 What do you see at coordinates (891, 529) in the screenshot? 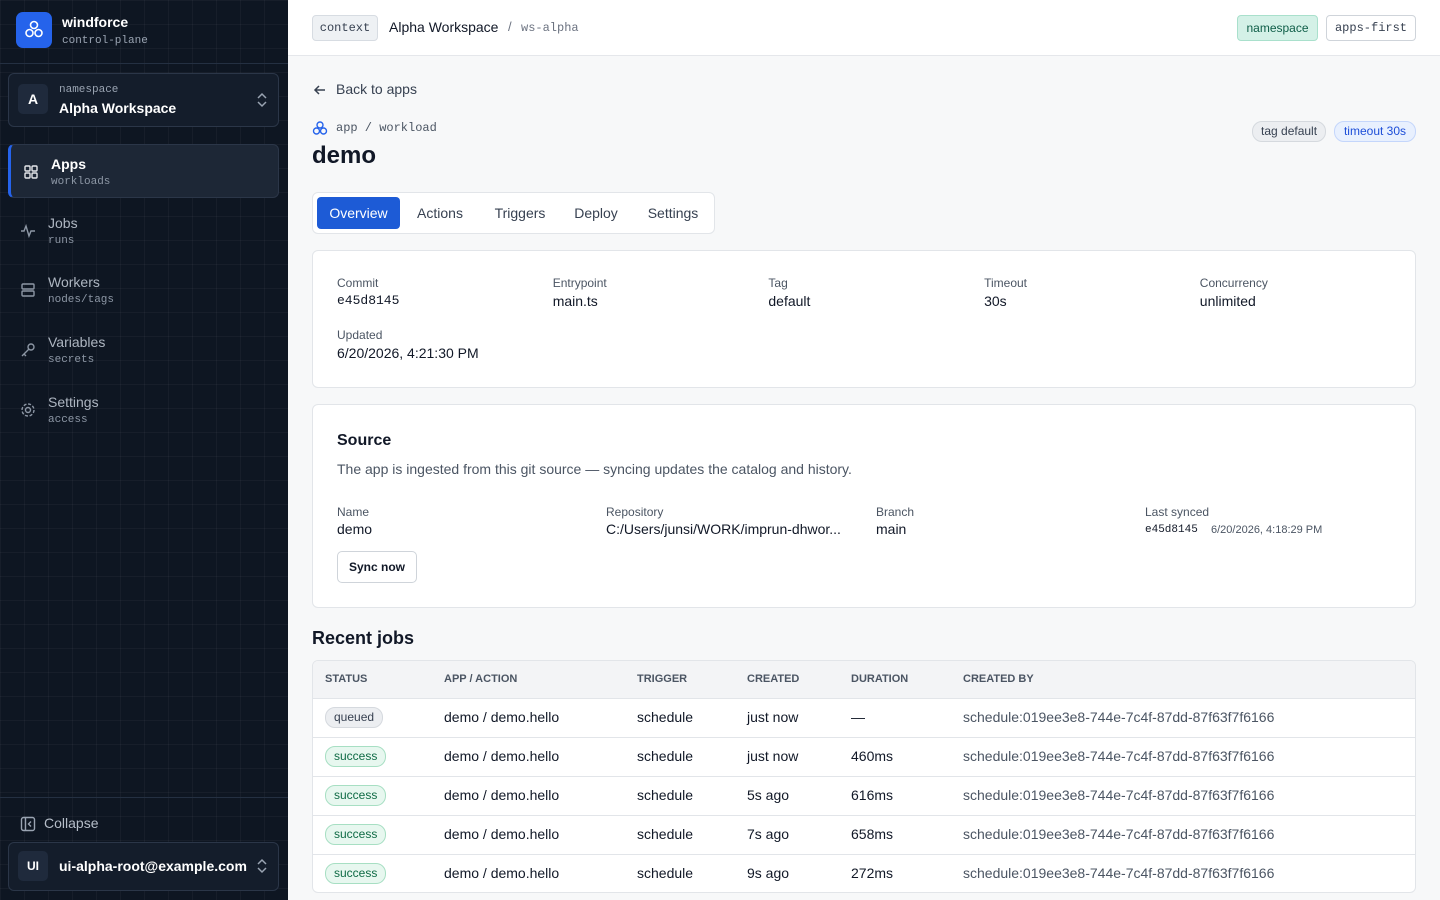
I see `field-value: main` at bounding box center [891, 529].